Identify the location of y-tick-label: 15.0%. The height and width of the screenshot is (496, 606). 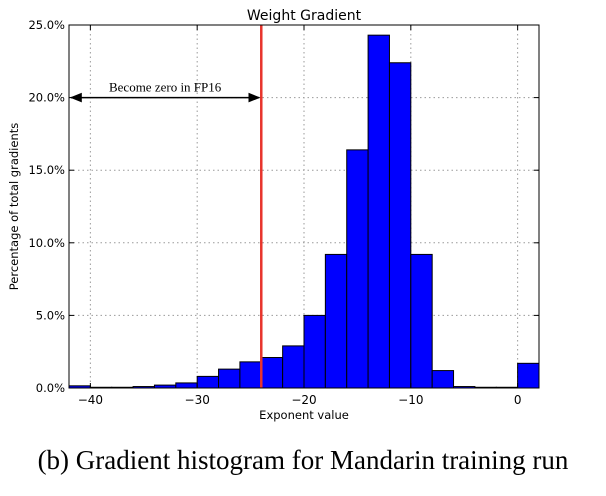
(46, 170).